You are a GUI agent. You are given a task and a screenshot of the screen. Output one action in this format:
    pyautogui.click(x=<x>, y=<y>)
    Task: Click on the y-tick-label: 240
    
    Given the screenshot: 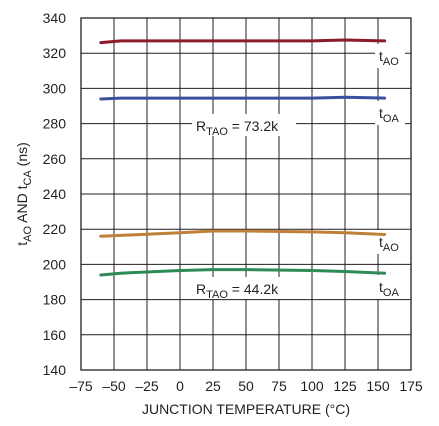 What is the action you would take?
    pyautogui.click(x=55, y=194)
    